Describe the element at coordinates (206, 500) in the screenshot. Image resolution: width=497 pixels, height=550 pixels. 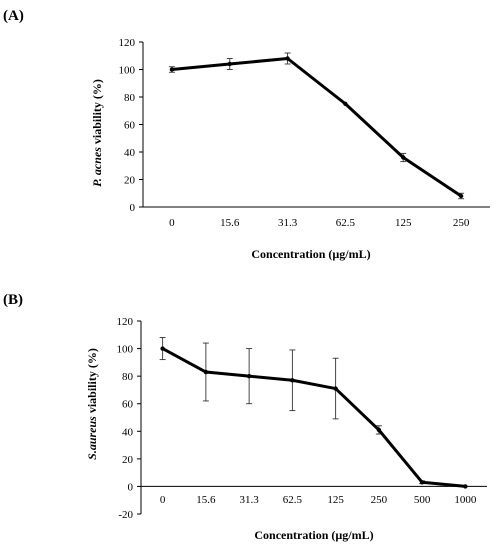
I see `panel-b-x-tick-label: 15.6` at that location.